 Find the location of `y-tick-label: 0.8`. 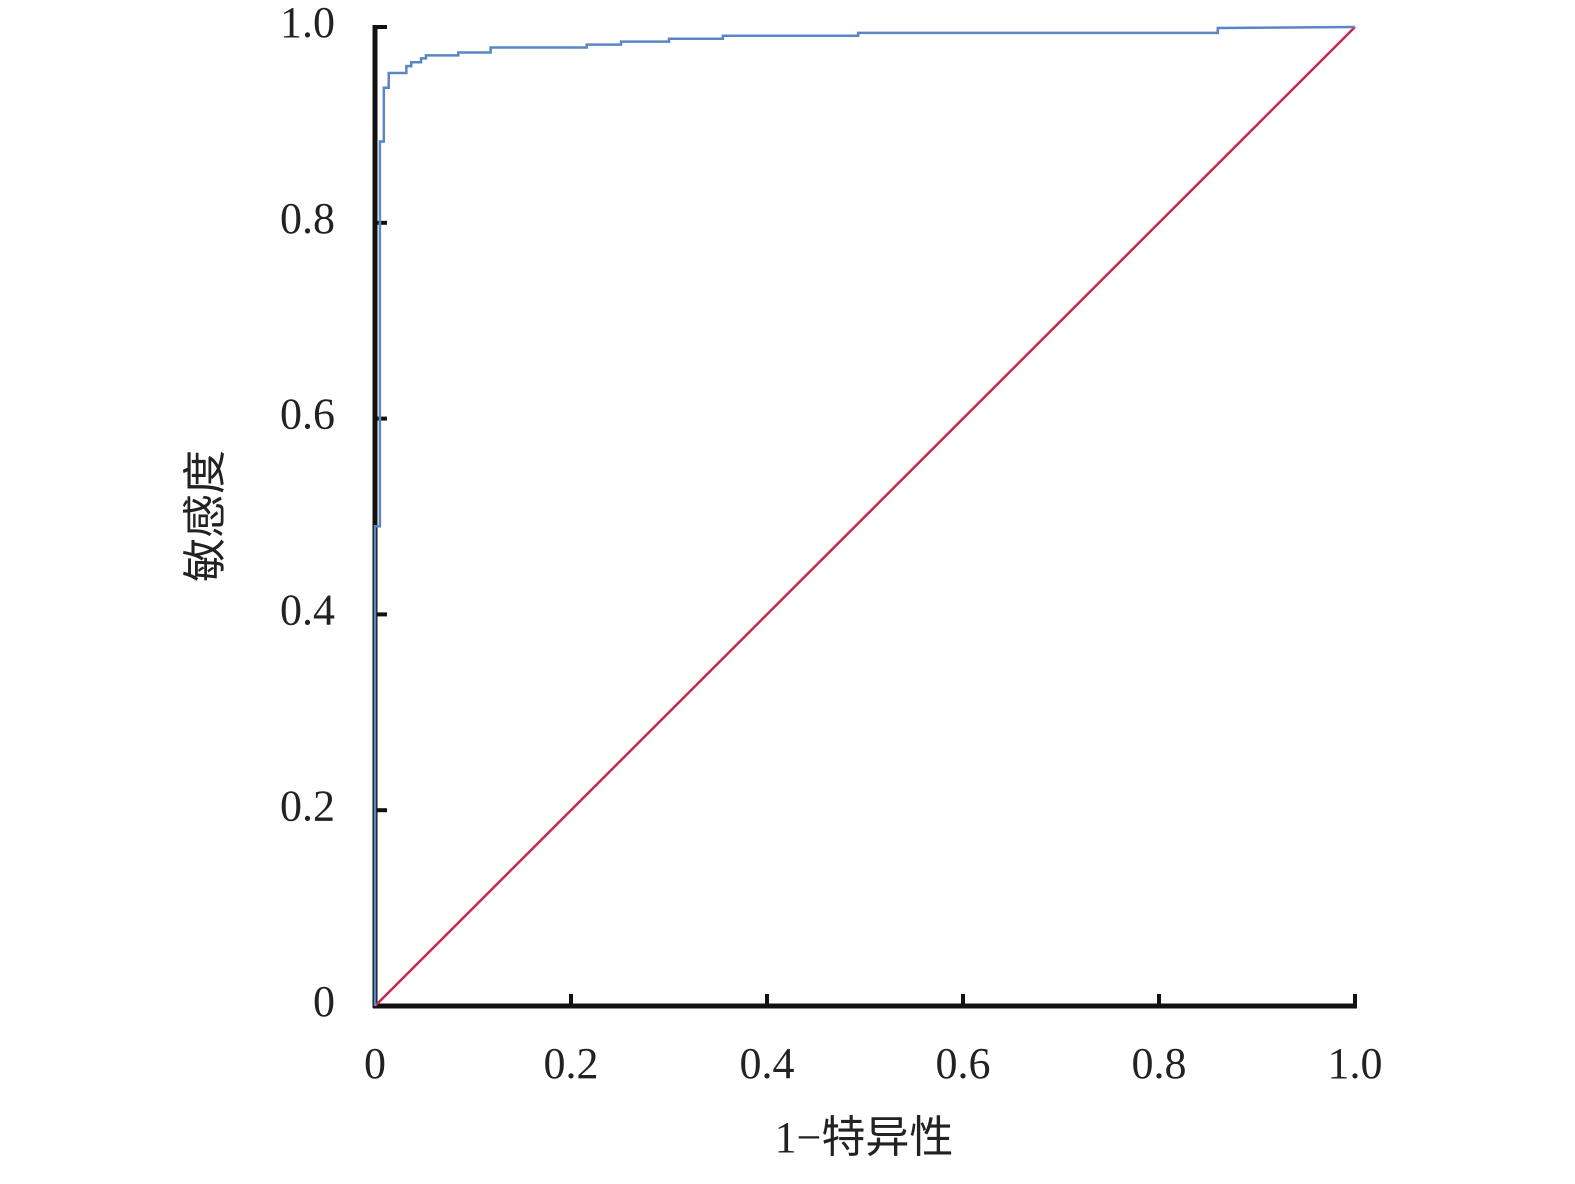

y-tick-label: 0.8 is located at coordinates (307, 218).